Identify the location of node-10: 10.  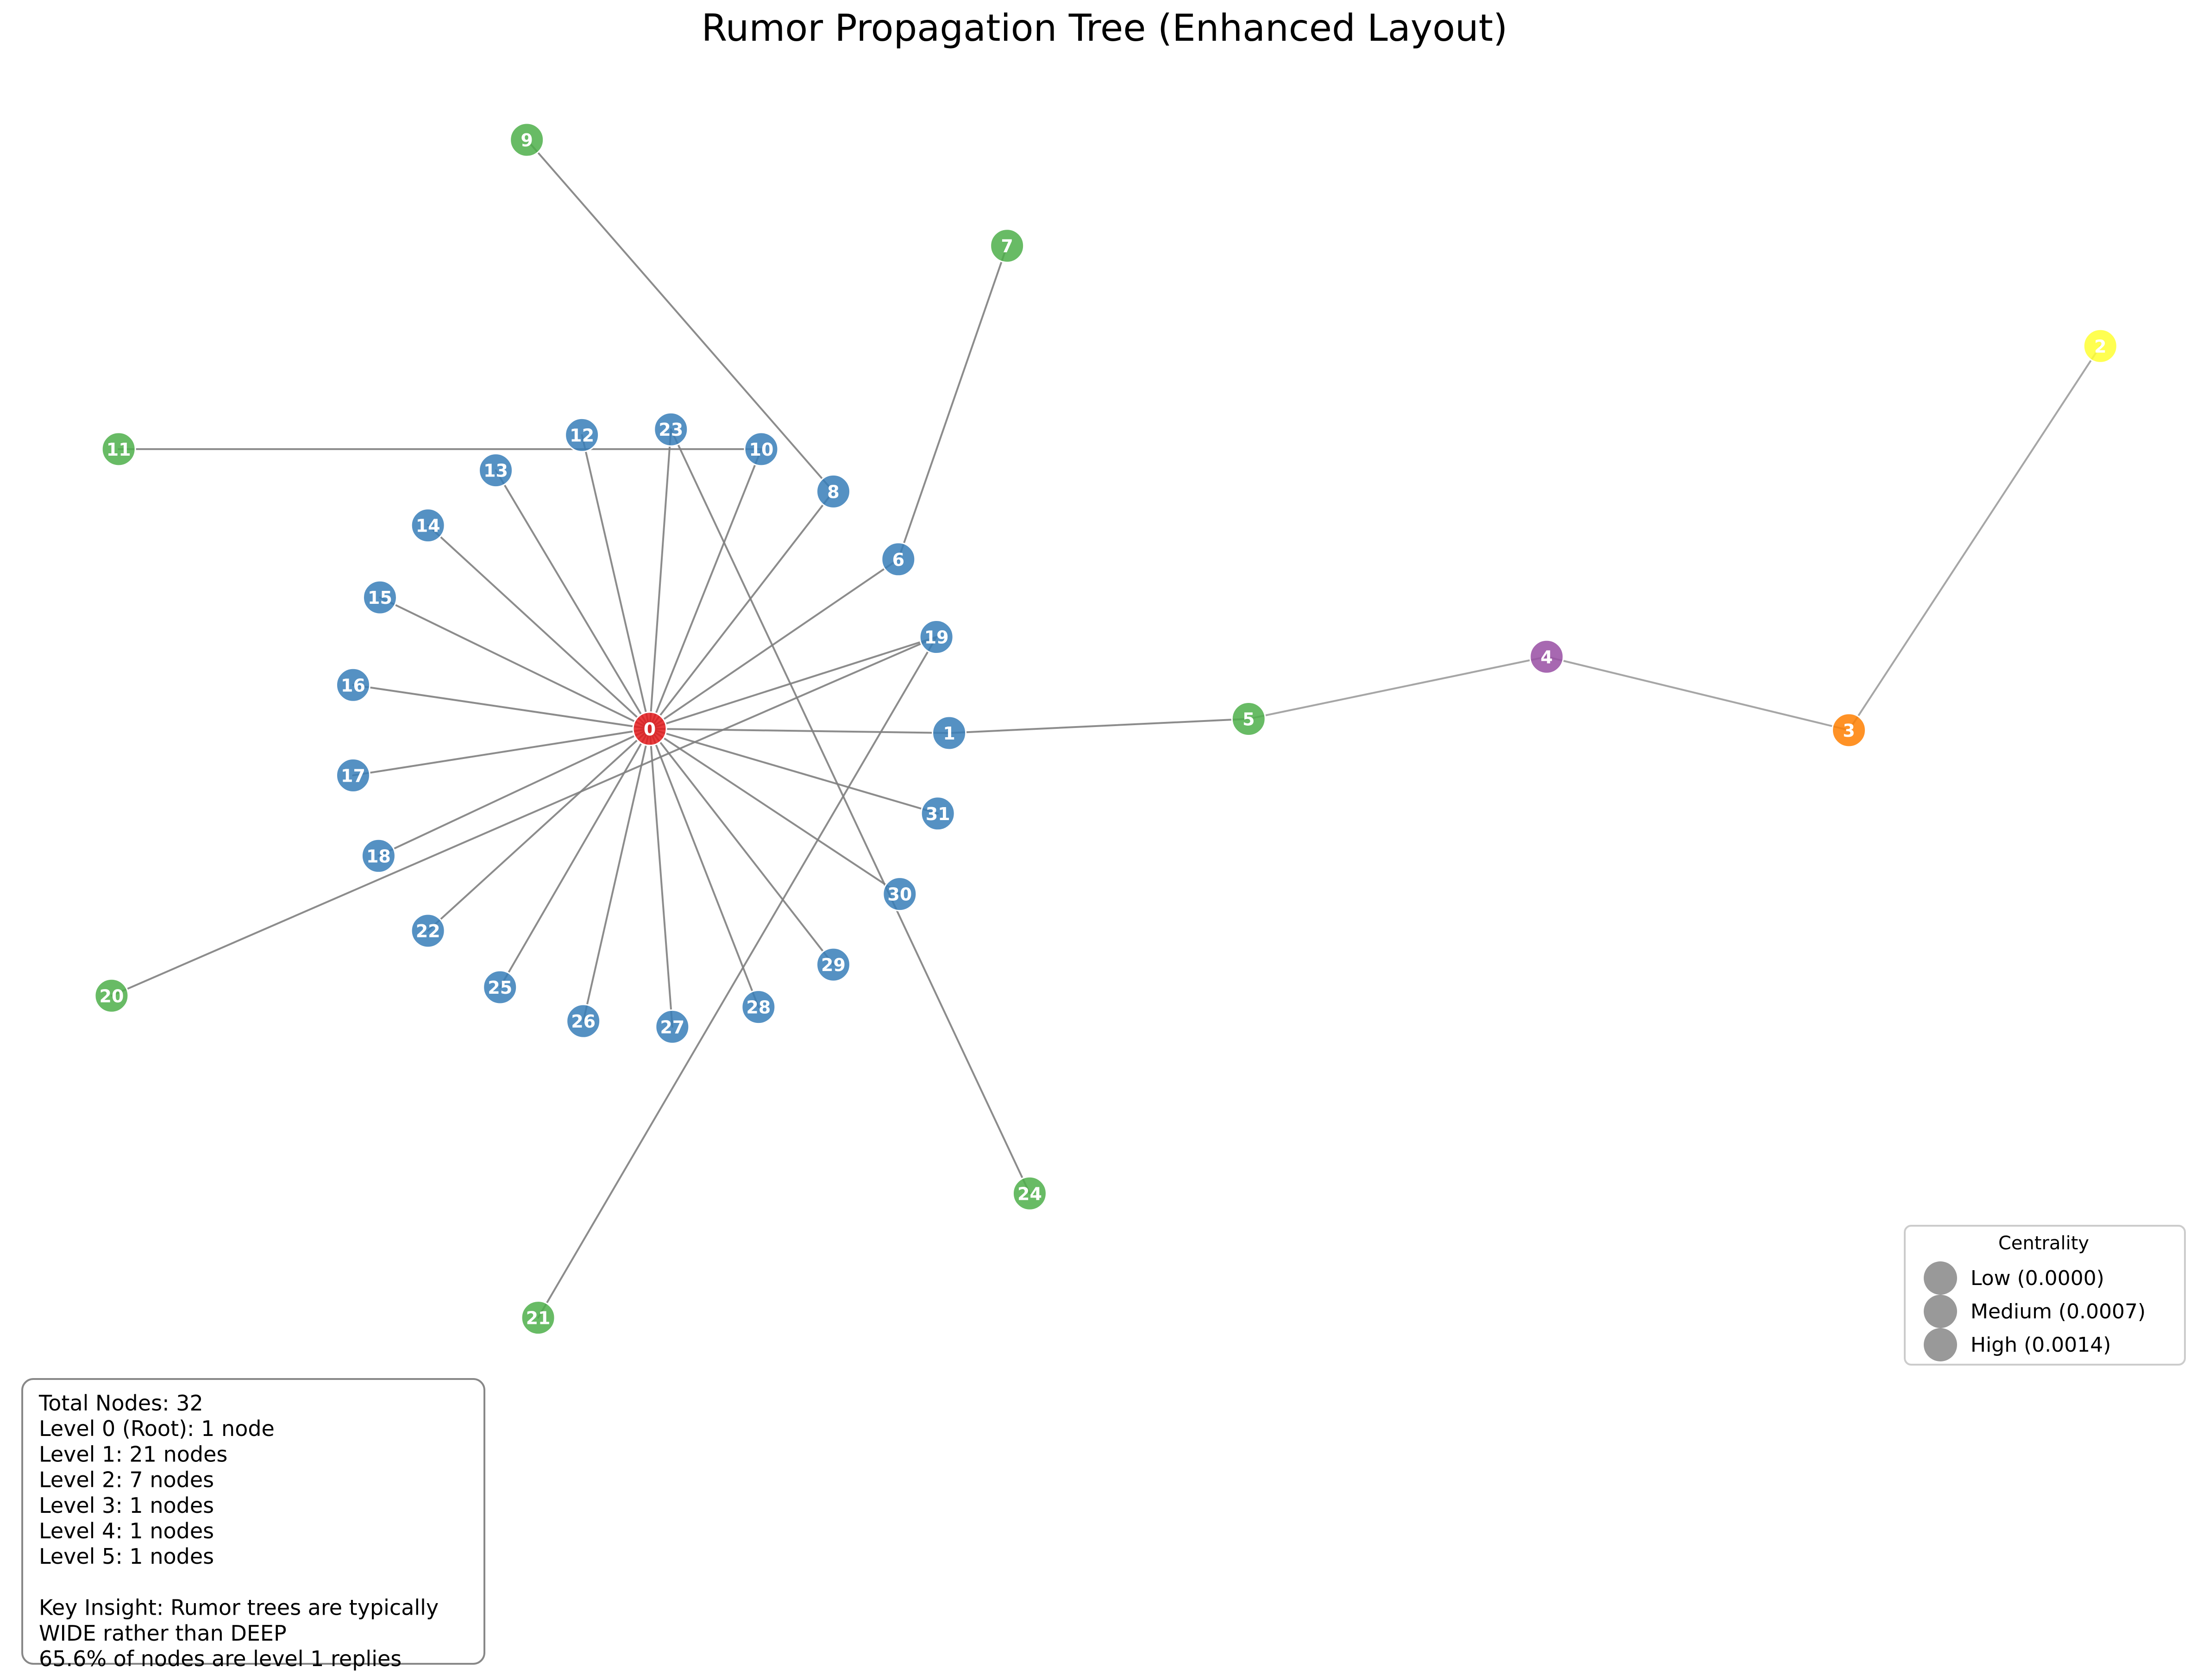
(761, 449).